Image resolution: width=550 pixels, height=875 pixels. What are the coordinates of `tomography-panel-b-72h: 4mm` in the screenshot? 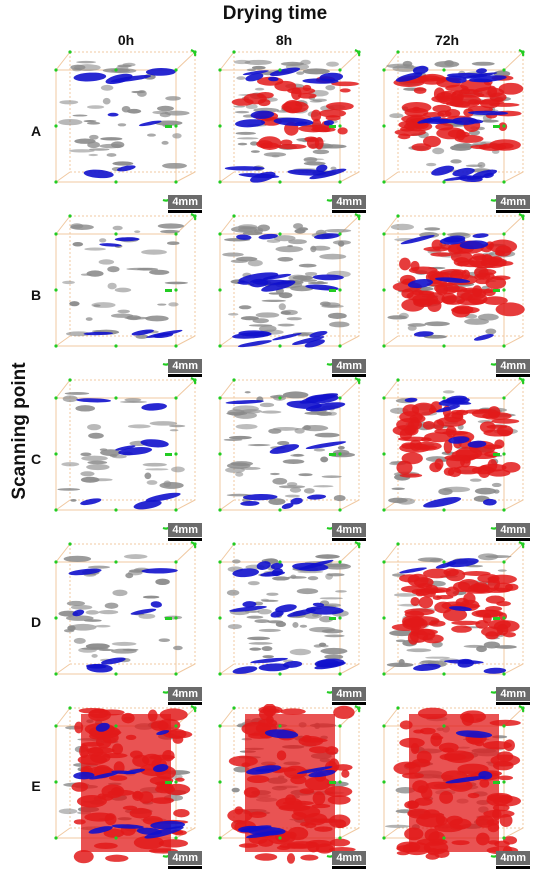 It's located at (456, 294).